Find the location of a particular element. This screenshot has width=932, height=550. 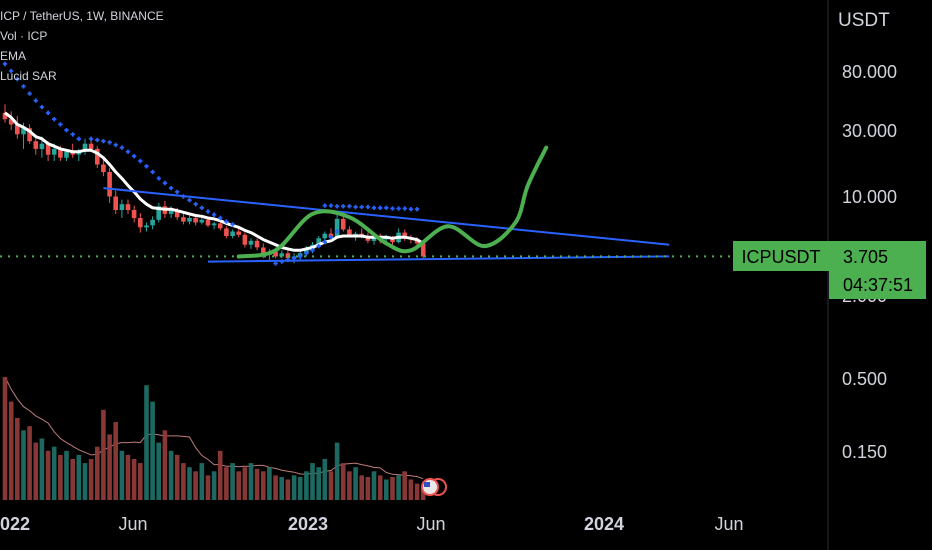

projection-curve is located at coordinates (392, 202).